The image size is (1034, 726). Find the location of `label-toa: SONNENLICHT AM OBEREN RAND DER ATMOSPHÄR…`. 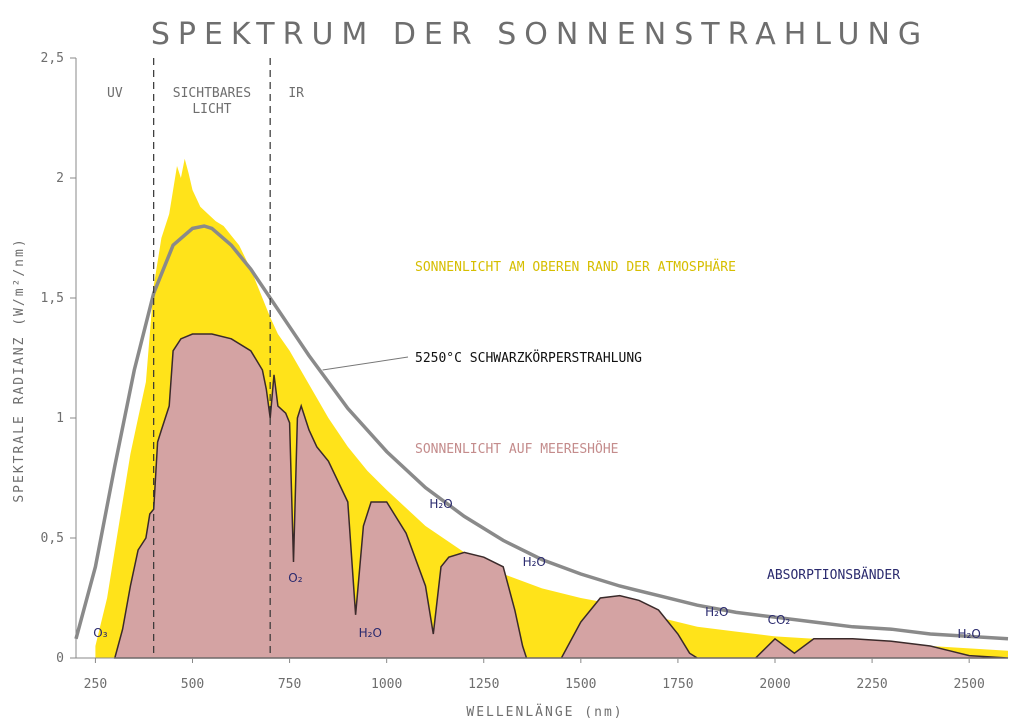

label-toa: SONNENLICHT AM OBEREN RAND DER ATMOSPHÄR… is located at coordinates (575, 267).